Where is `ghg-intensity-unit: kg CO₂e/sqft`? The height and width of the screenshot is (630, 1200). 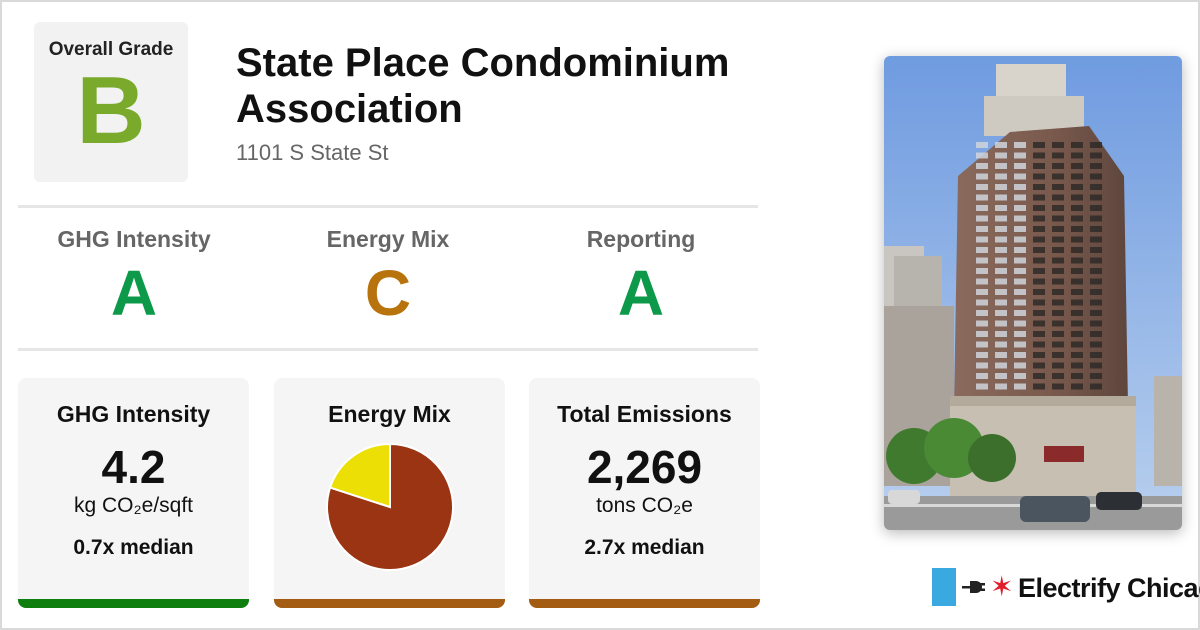
ghg-intensity-unit: kg CO₂e/sqft is located at coordinates (133, 505).